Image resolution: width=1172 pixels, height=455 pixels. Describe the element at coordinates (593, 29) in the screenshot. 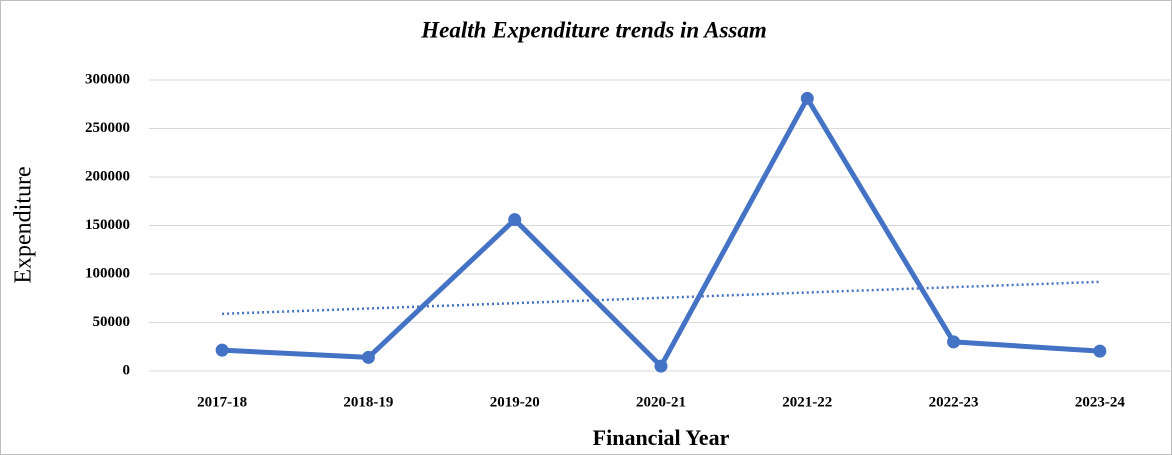

I see `chart-title: Health Expenditure trends in Assam` at that location.